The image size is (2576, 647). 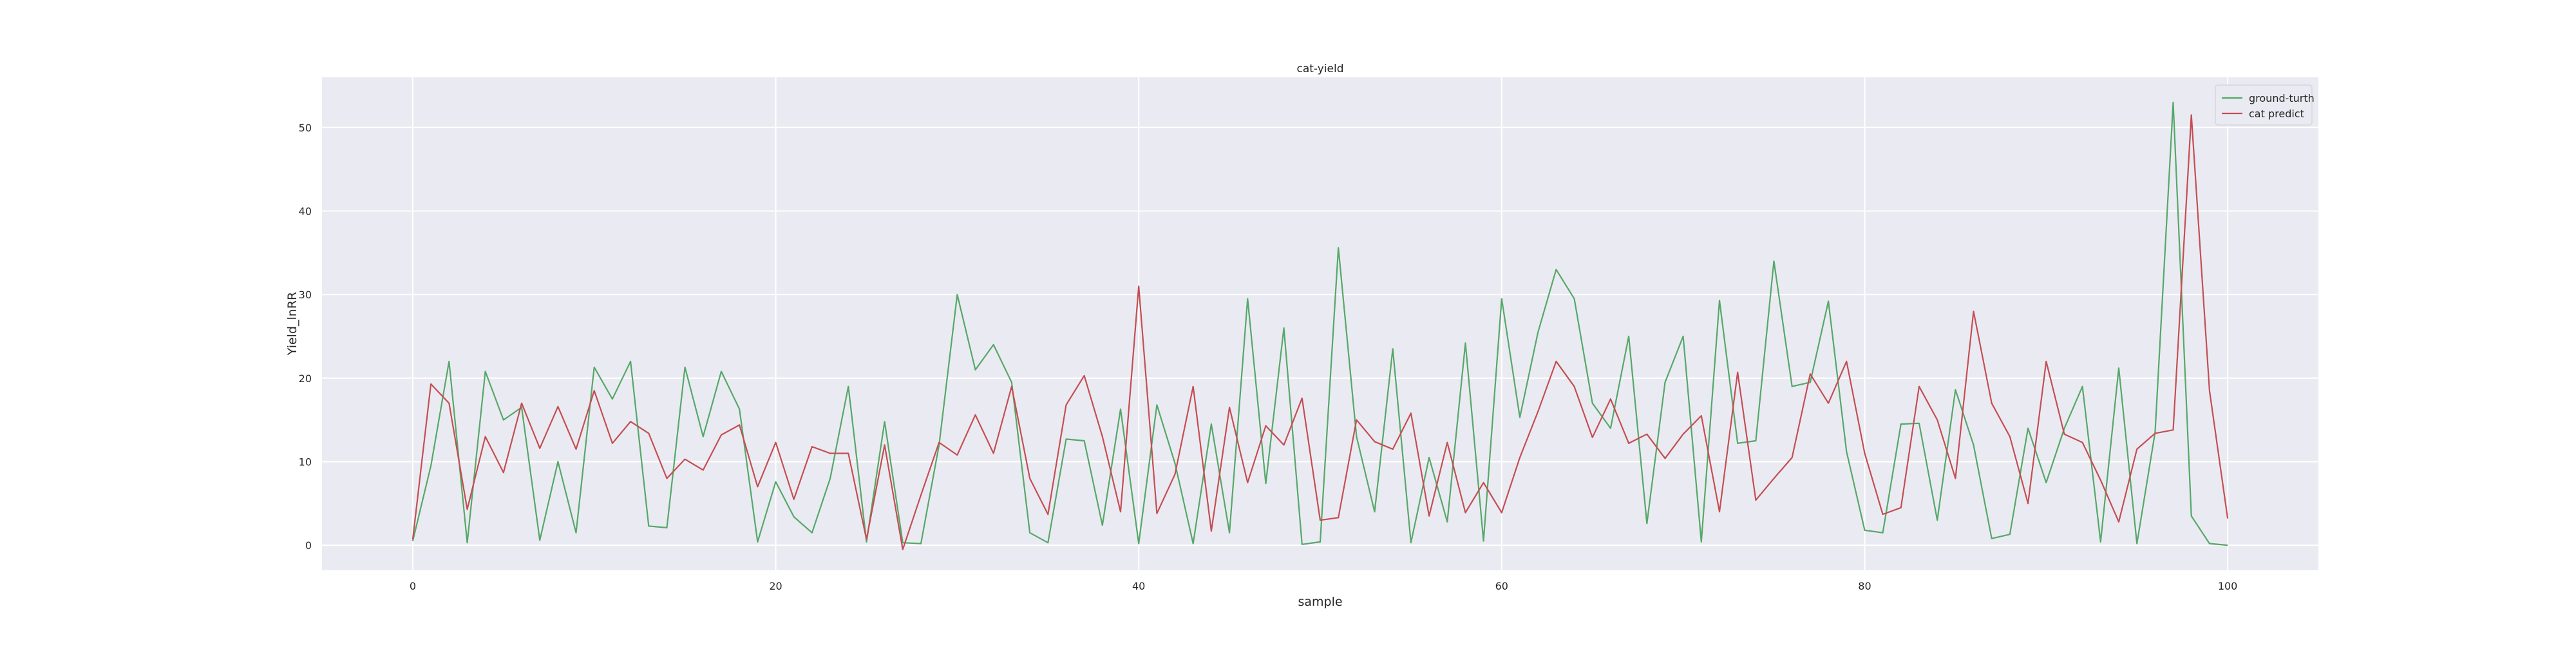 I want to click on x-tick-label: 40, so click(x=1138, y=586).